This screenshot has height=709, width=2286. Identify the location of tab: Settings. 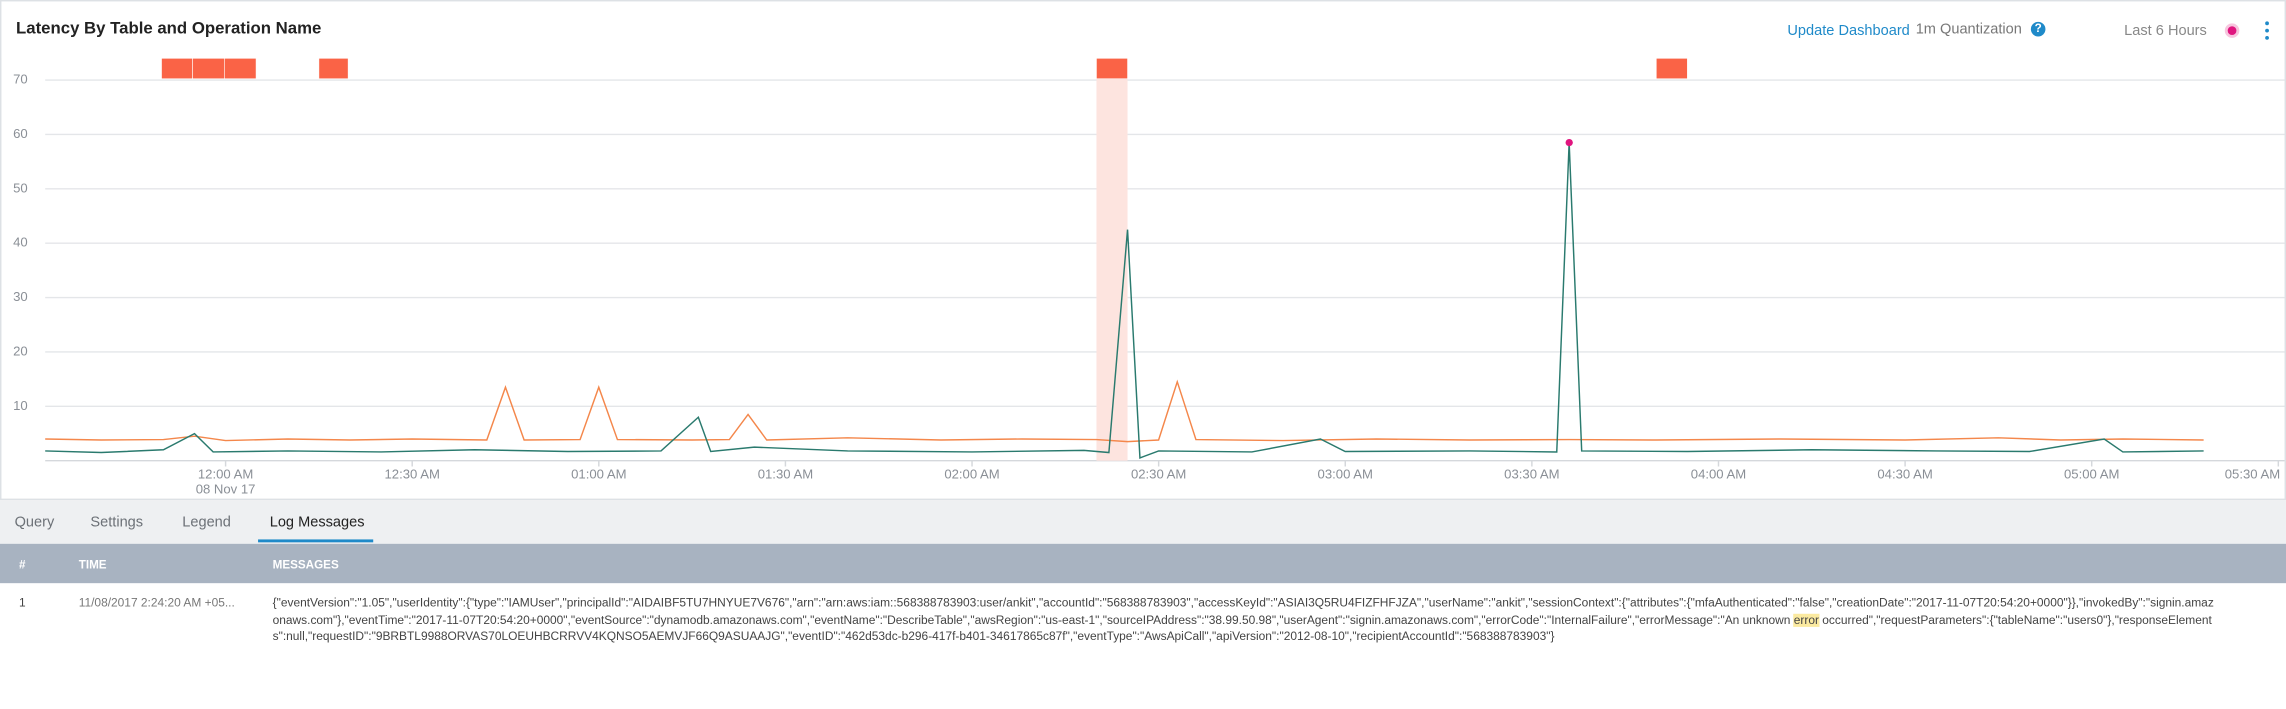
(117, 522).